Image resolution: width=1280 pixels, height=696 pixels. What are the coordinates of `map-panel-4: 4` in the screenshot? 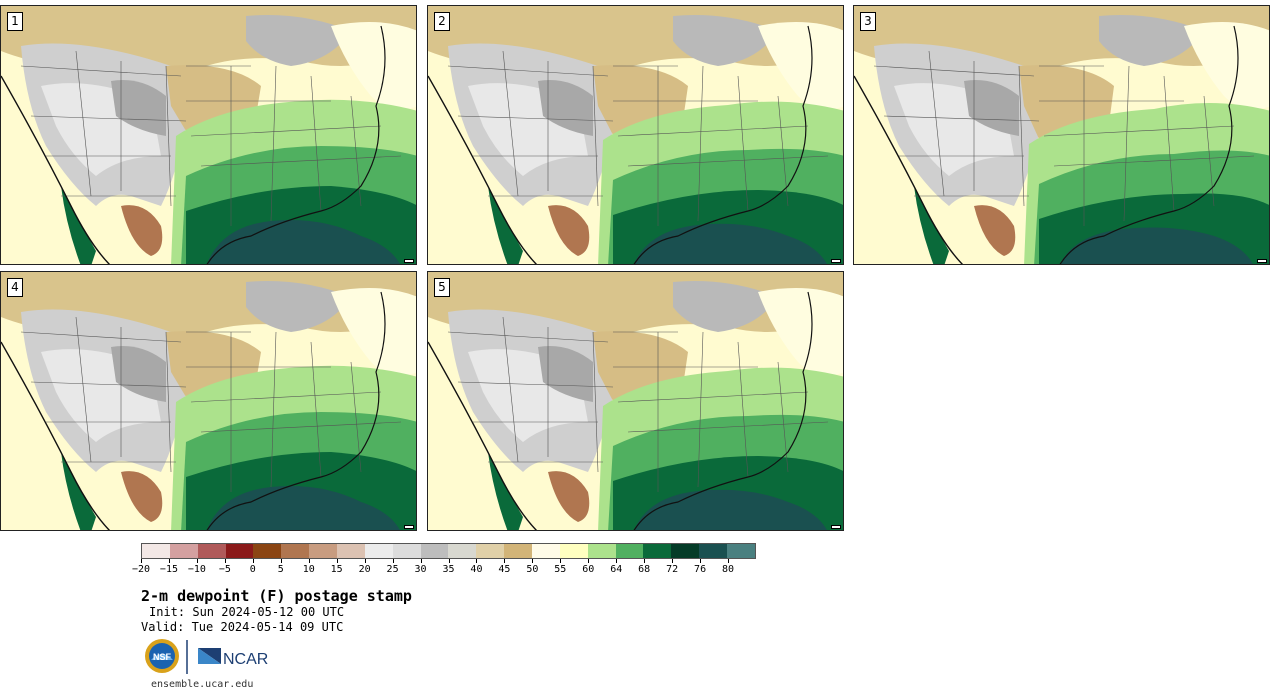 It's located at (208, 401).